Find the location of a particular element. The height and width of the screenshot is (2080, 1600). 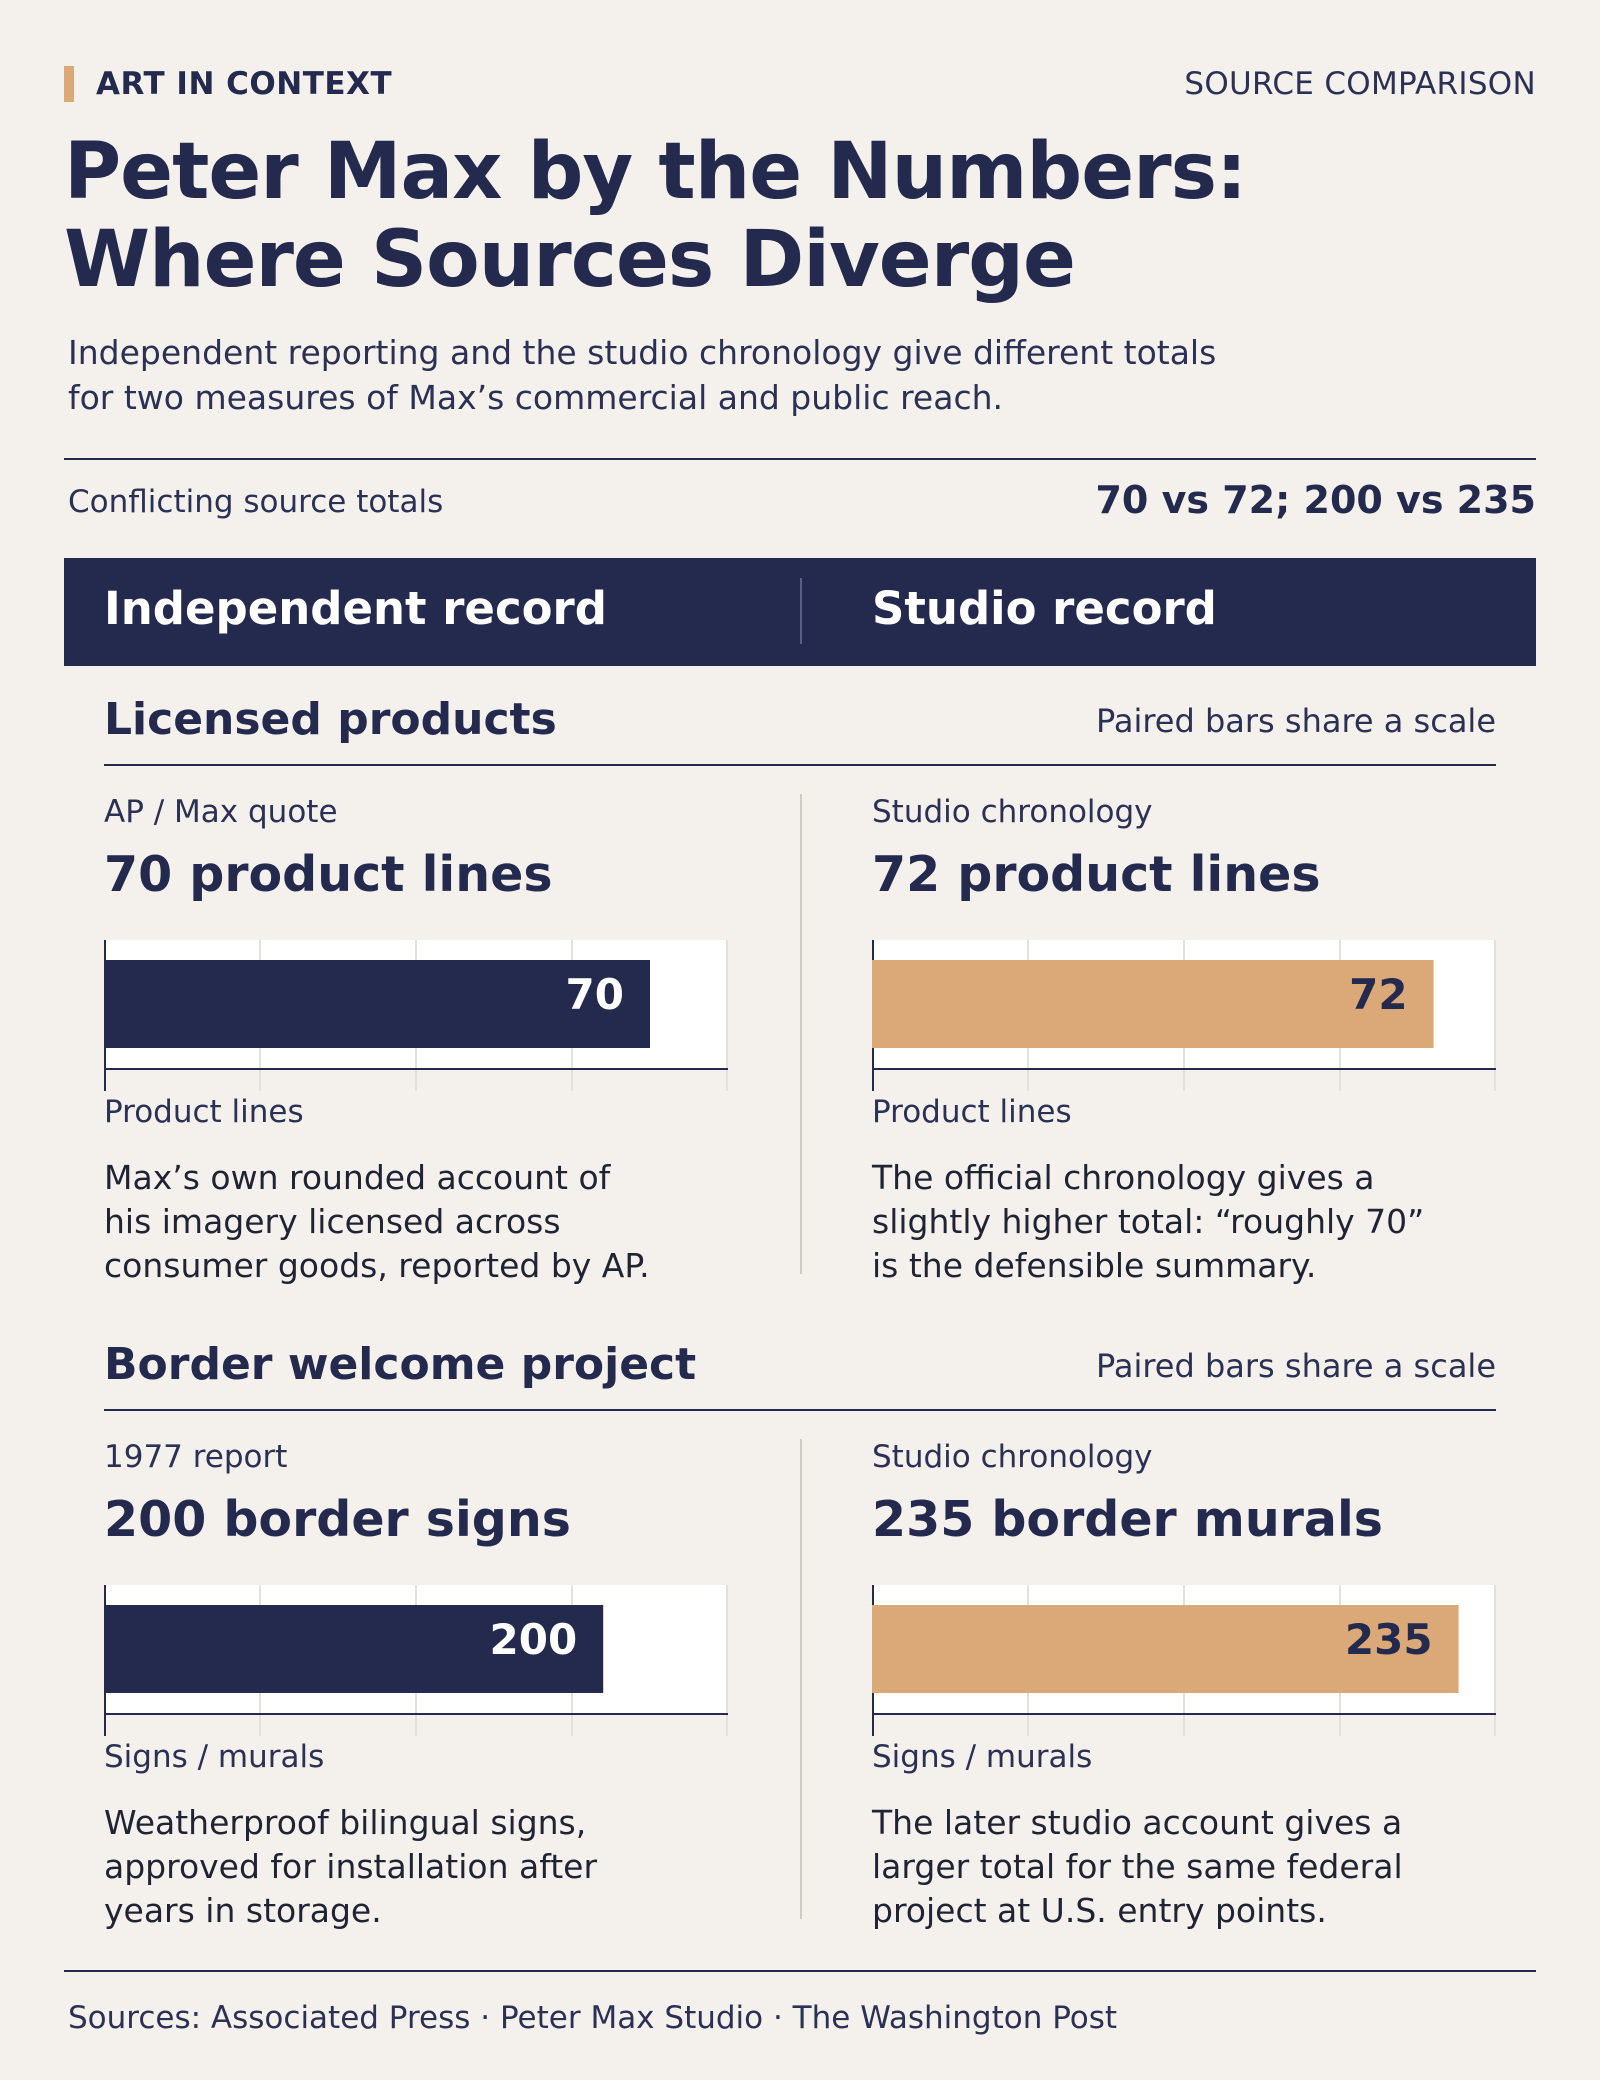

bar-chart: 70 is located at coordinates (416, 1016).